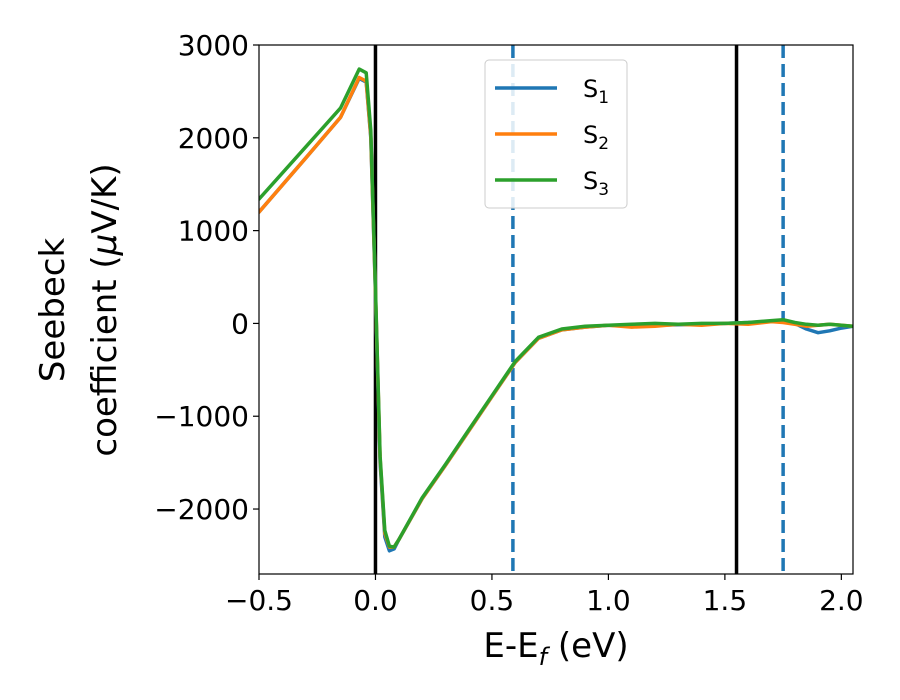 The image size is (900, 700). What do you see at coordinates (213, 231) in the screenshot?
I see `y-tick-label: 1000` at bounding box center [213, 231].